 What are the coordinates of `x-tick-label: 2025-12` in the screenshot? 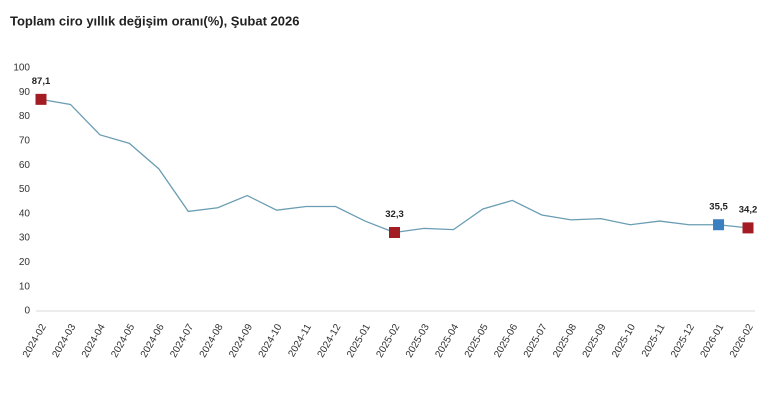 It's located at (683, 341).